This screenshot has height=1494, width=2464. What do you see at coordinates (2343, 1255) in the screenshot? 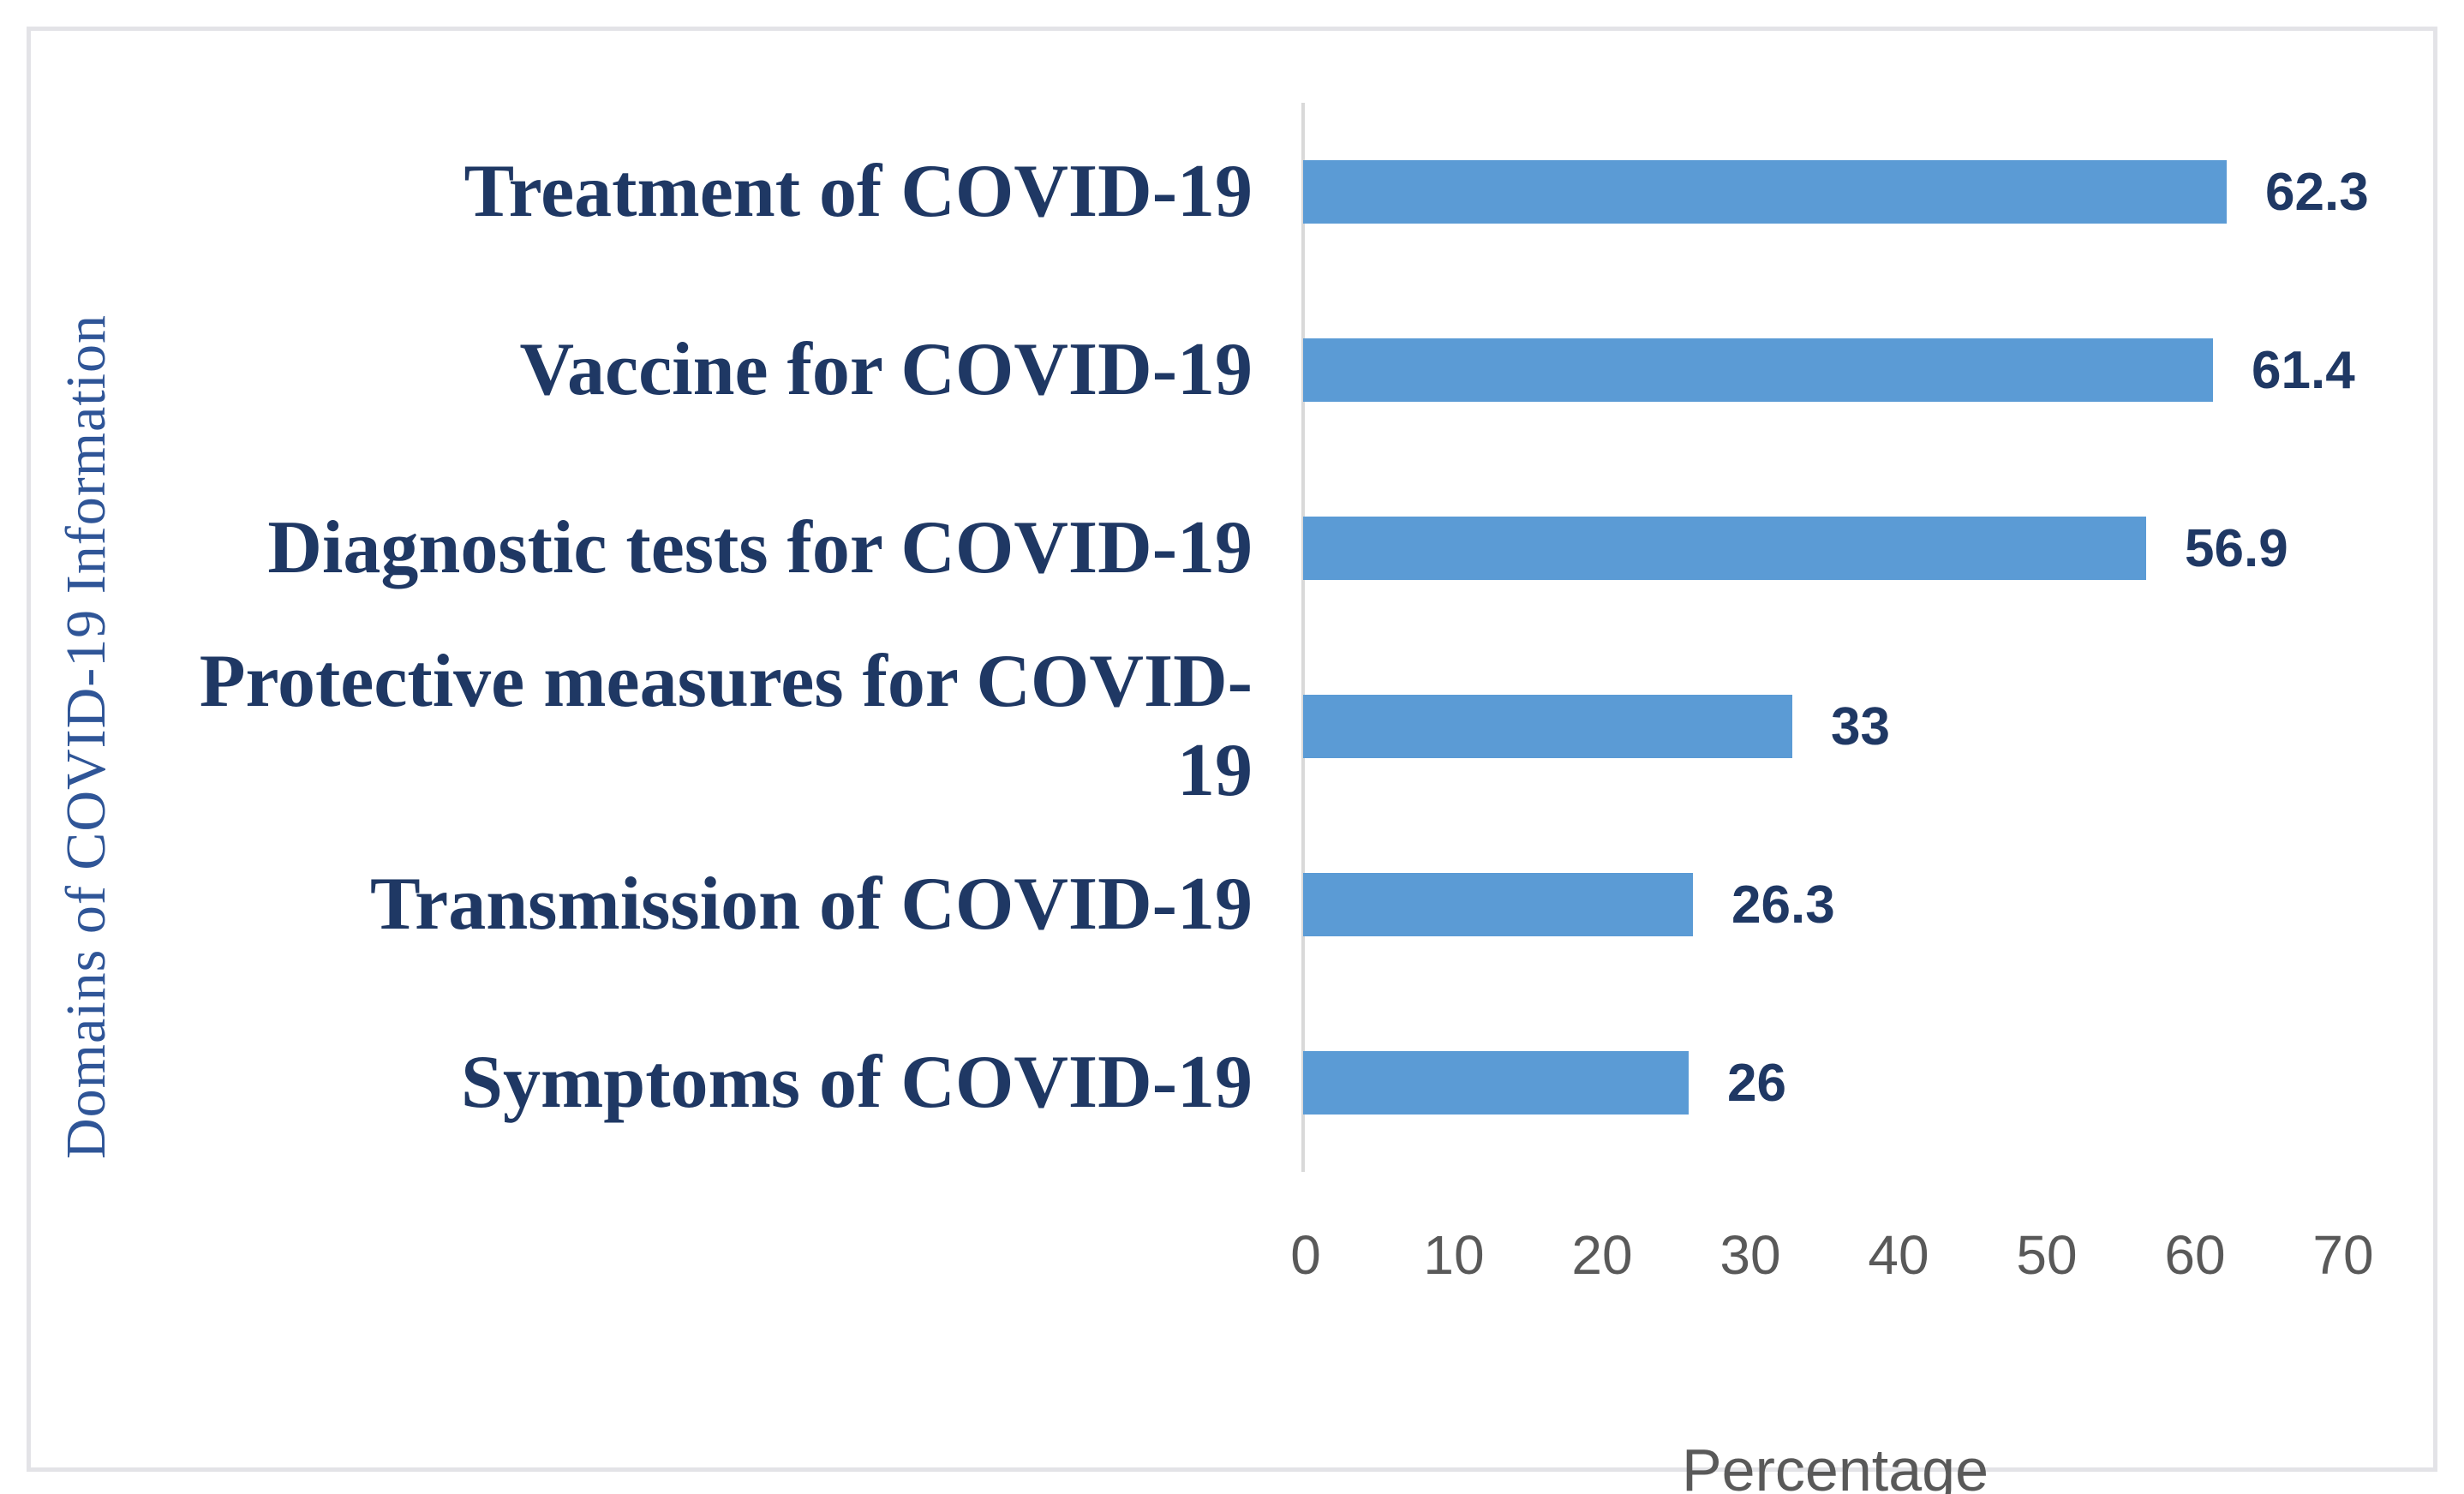
I see `x-axis-tick-label: 70` at bounding box center [2343, 1255].